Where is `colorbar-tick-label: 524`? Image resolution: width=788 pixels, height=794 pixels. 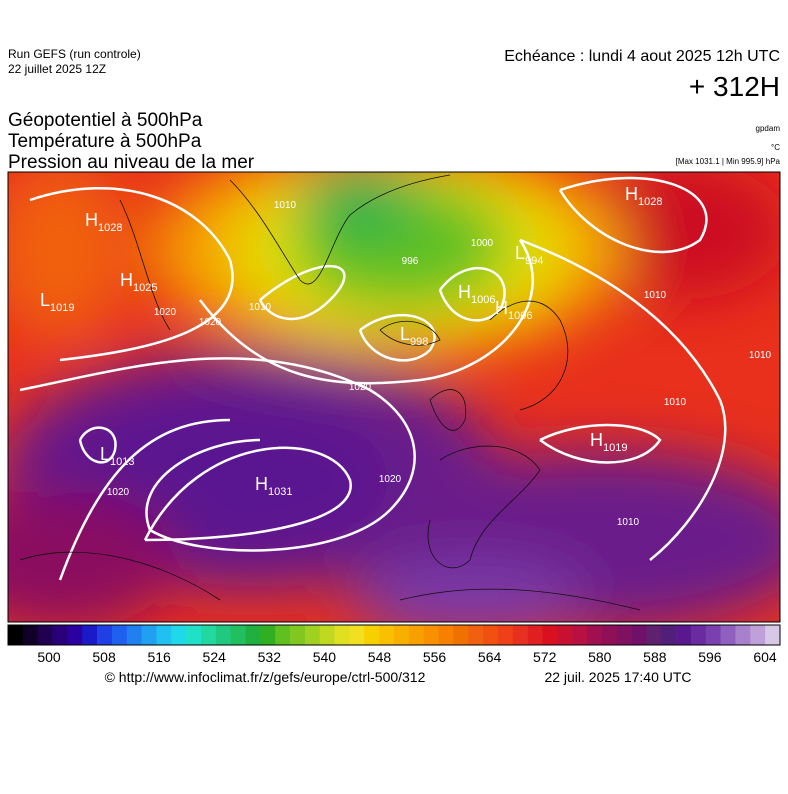
colorbar-tick-label: 524 is located at coordinates (215, 657).